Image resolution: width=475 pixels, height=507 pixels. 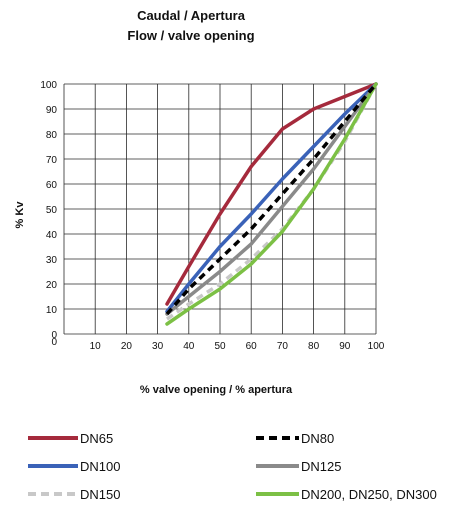 I want to click on y-tick-label: 60, so click(x=52, y=185).